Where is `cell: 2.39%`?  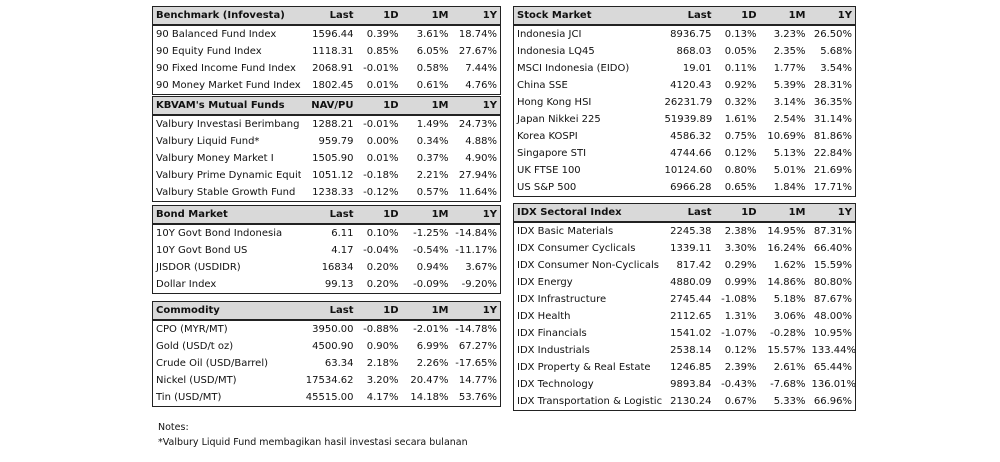
cell: 2.39% is located at coordinates (740, 367).